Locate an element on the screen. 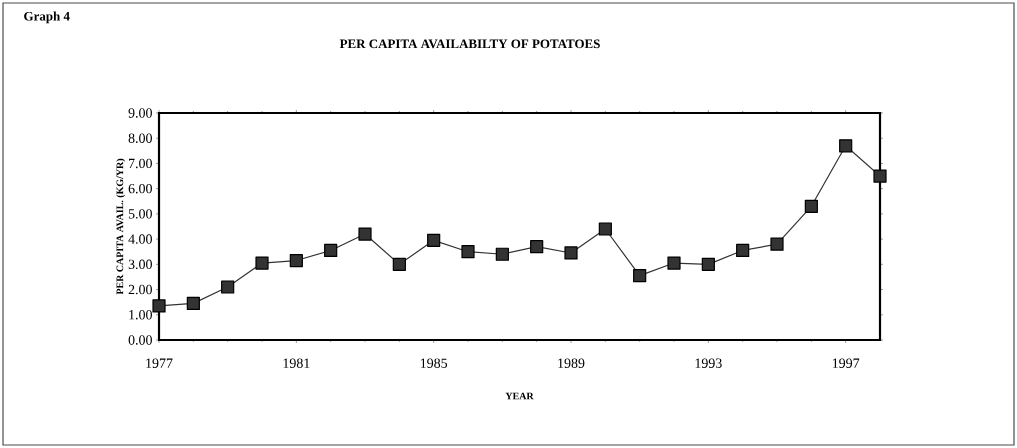  y-tick-label: 5.00 is located at coordinates (140, 214).